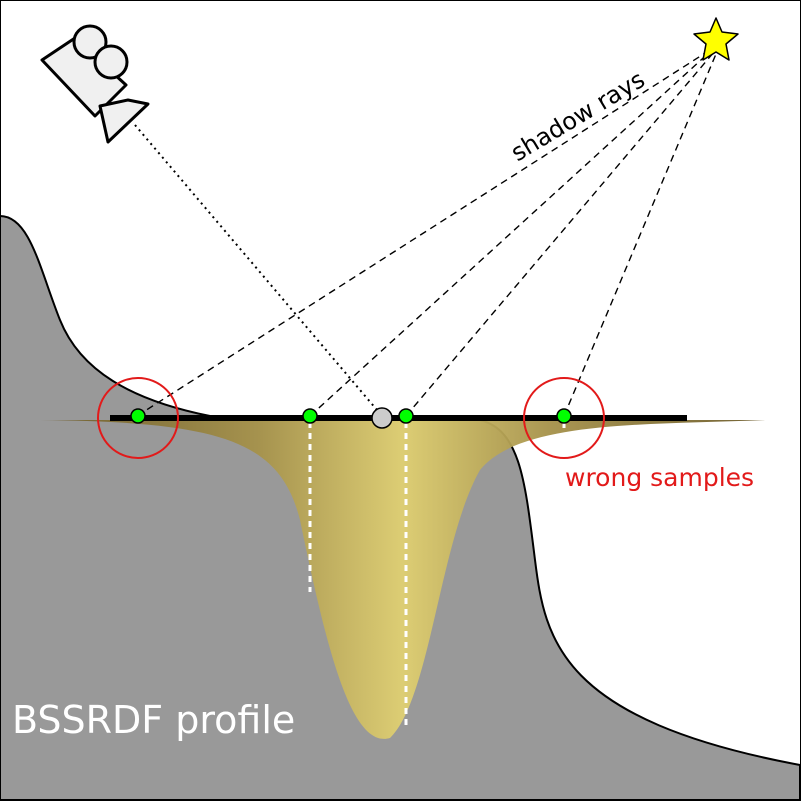  What do you see at coordinates (256, 267) in the screenshot?
I see `camera-ray` at bounding box center [256, 267].